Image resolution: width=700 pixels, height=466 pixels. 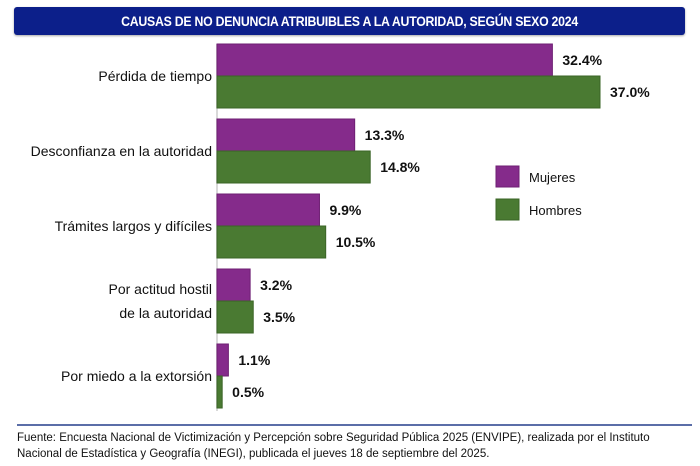 What do you see at coordinates (507, 176) in the screenshot?
I see `legend-swatch-mujeres` at bounding box center [507, 176].